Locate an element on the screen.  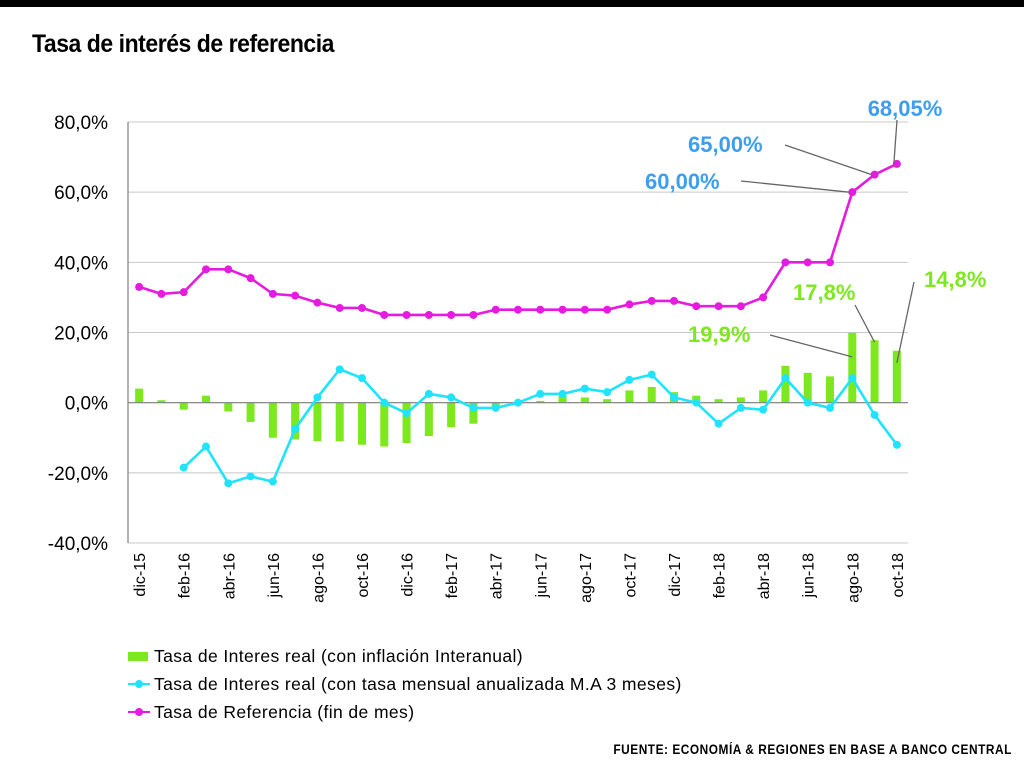
dot-swatch is located at coordinates (139, 684).